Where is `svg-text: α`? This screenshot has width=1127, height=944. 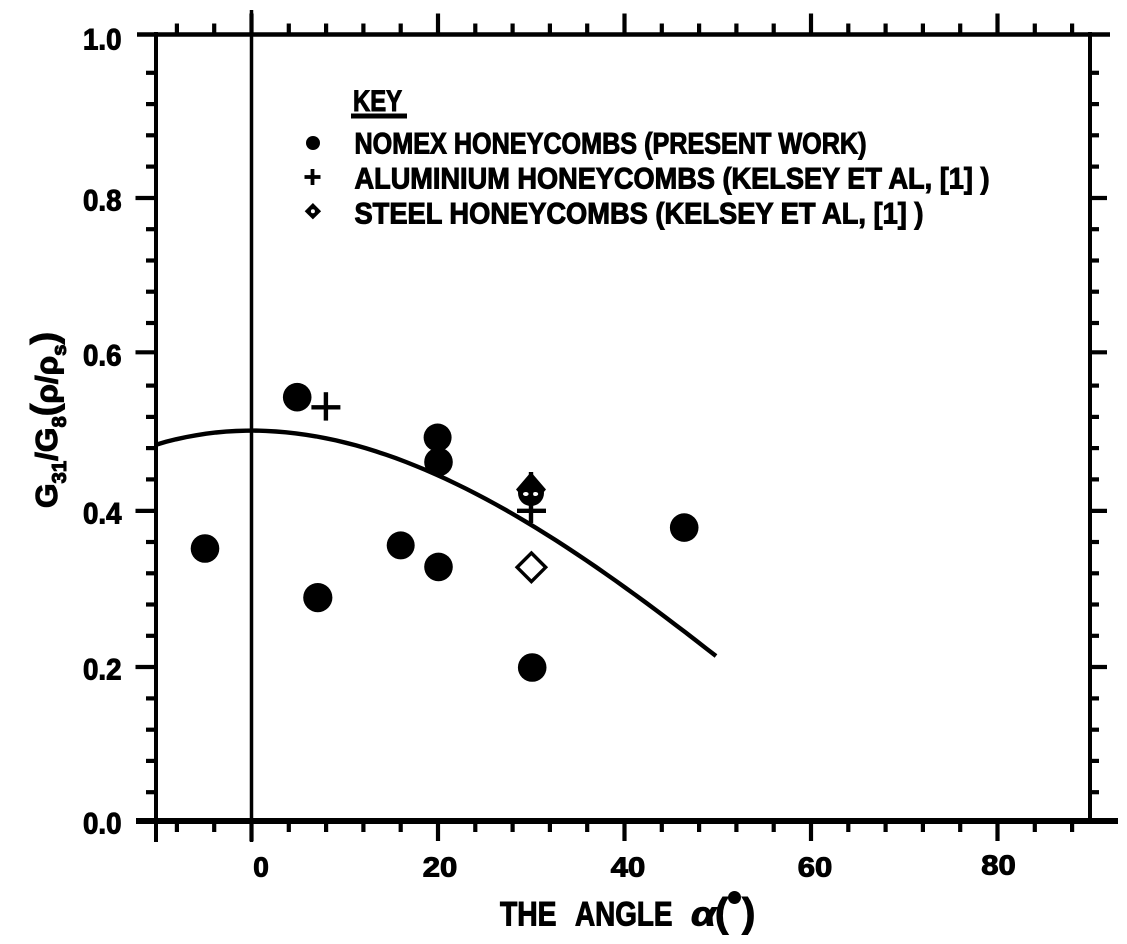 svg-text: α is located at coordinates (704, 915).